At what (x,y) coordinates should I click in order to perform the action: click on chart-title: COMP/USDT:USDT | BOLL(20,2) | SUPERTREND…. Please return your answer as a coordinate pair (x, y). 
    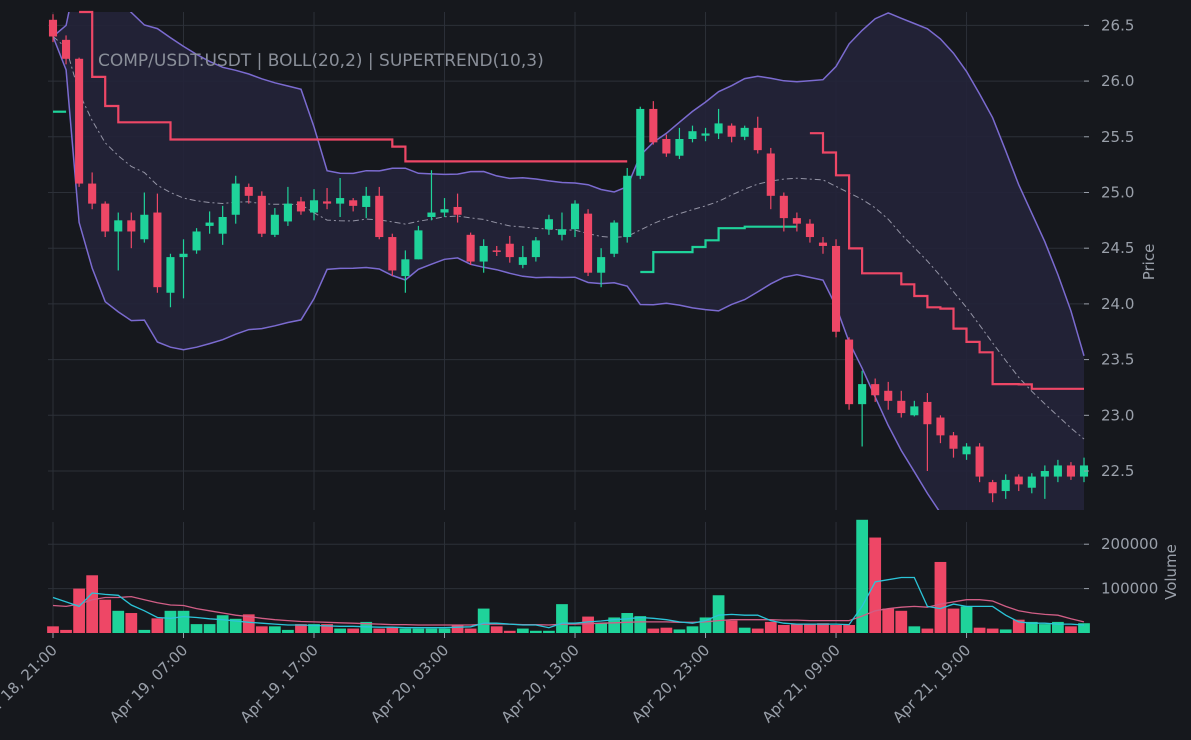
    Looking at the image, I should click on (321, 61).